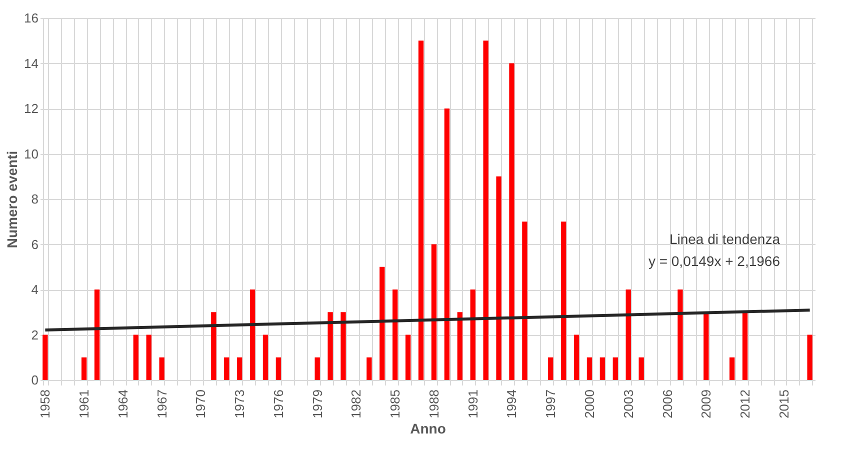 This screenshot has height=470, width=863. What do you see at coordinates (434, 404) in the screenshot?
I see `x-tick-label: 1988` at bounding box center [434, 404].